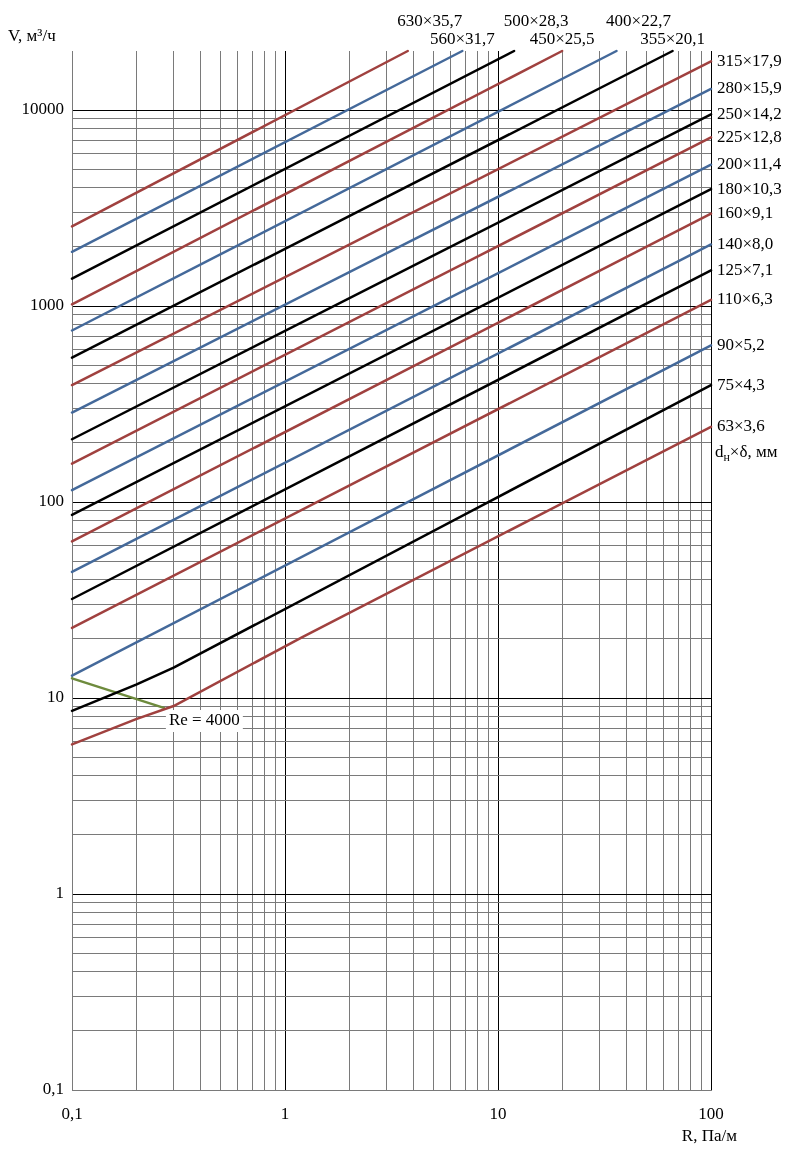  Describe the element at coordinates (59, 893) in the screenshot. I see `y-tick-label: 1` at that location.